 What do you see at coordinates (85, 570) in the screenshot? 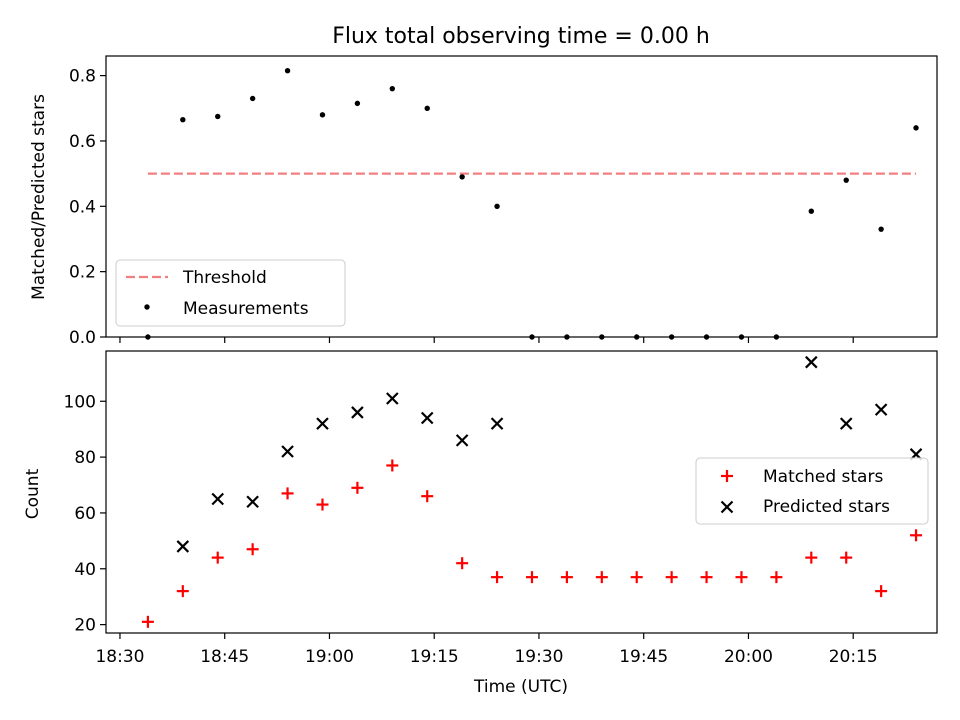
I see `bottom-y-tick-label: 40` at bounding box center [85, 570].